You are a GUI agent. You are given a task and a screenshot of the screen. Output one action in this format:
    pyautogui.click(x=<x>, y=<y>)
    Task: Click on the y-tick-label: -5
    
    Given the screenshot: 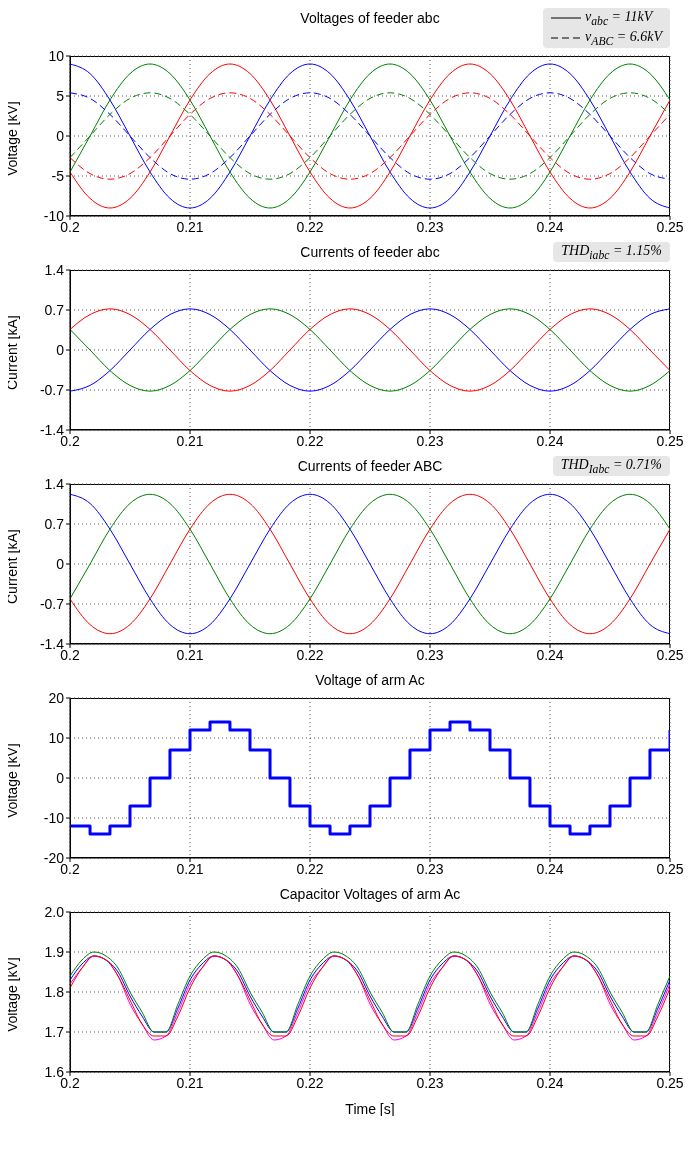 What is the action you would take?
    pyautogui.click(x=58, y=175)
    